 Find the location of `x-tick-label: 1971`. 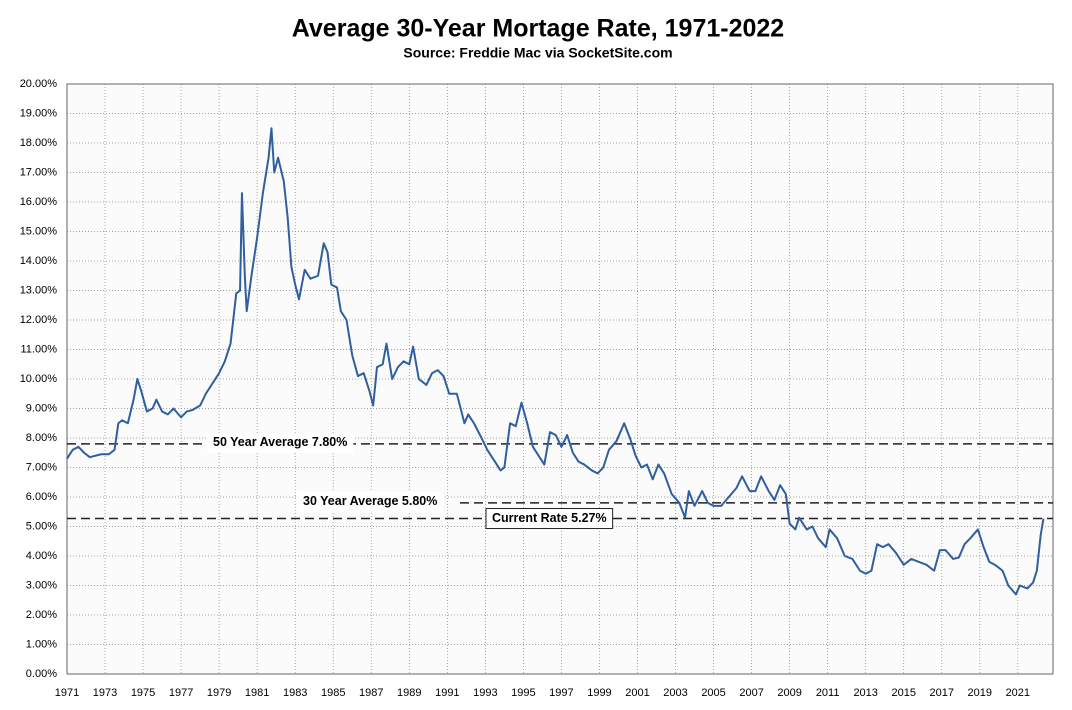

x-tick-label: 1971 is located at coordinates (67, 693).